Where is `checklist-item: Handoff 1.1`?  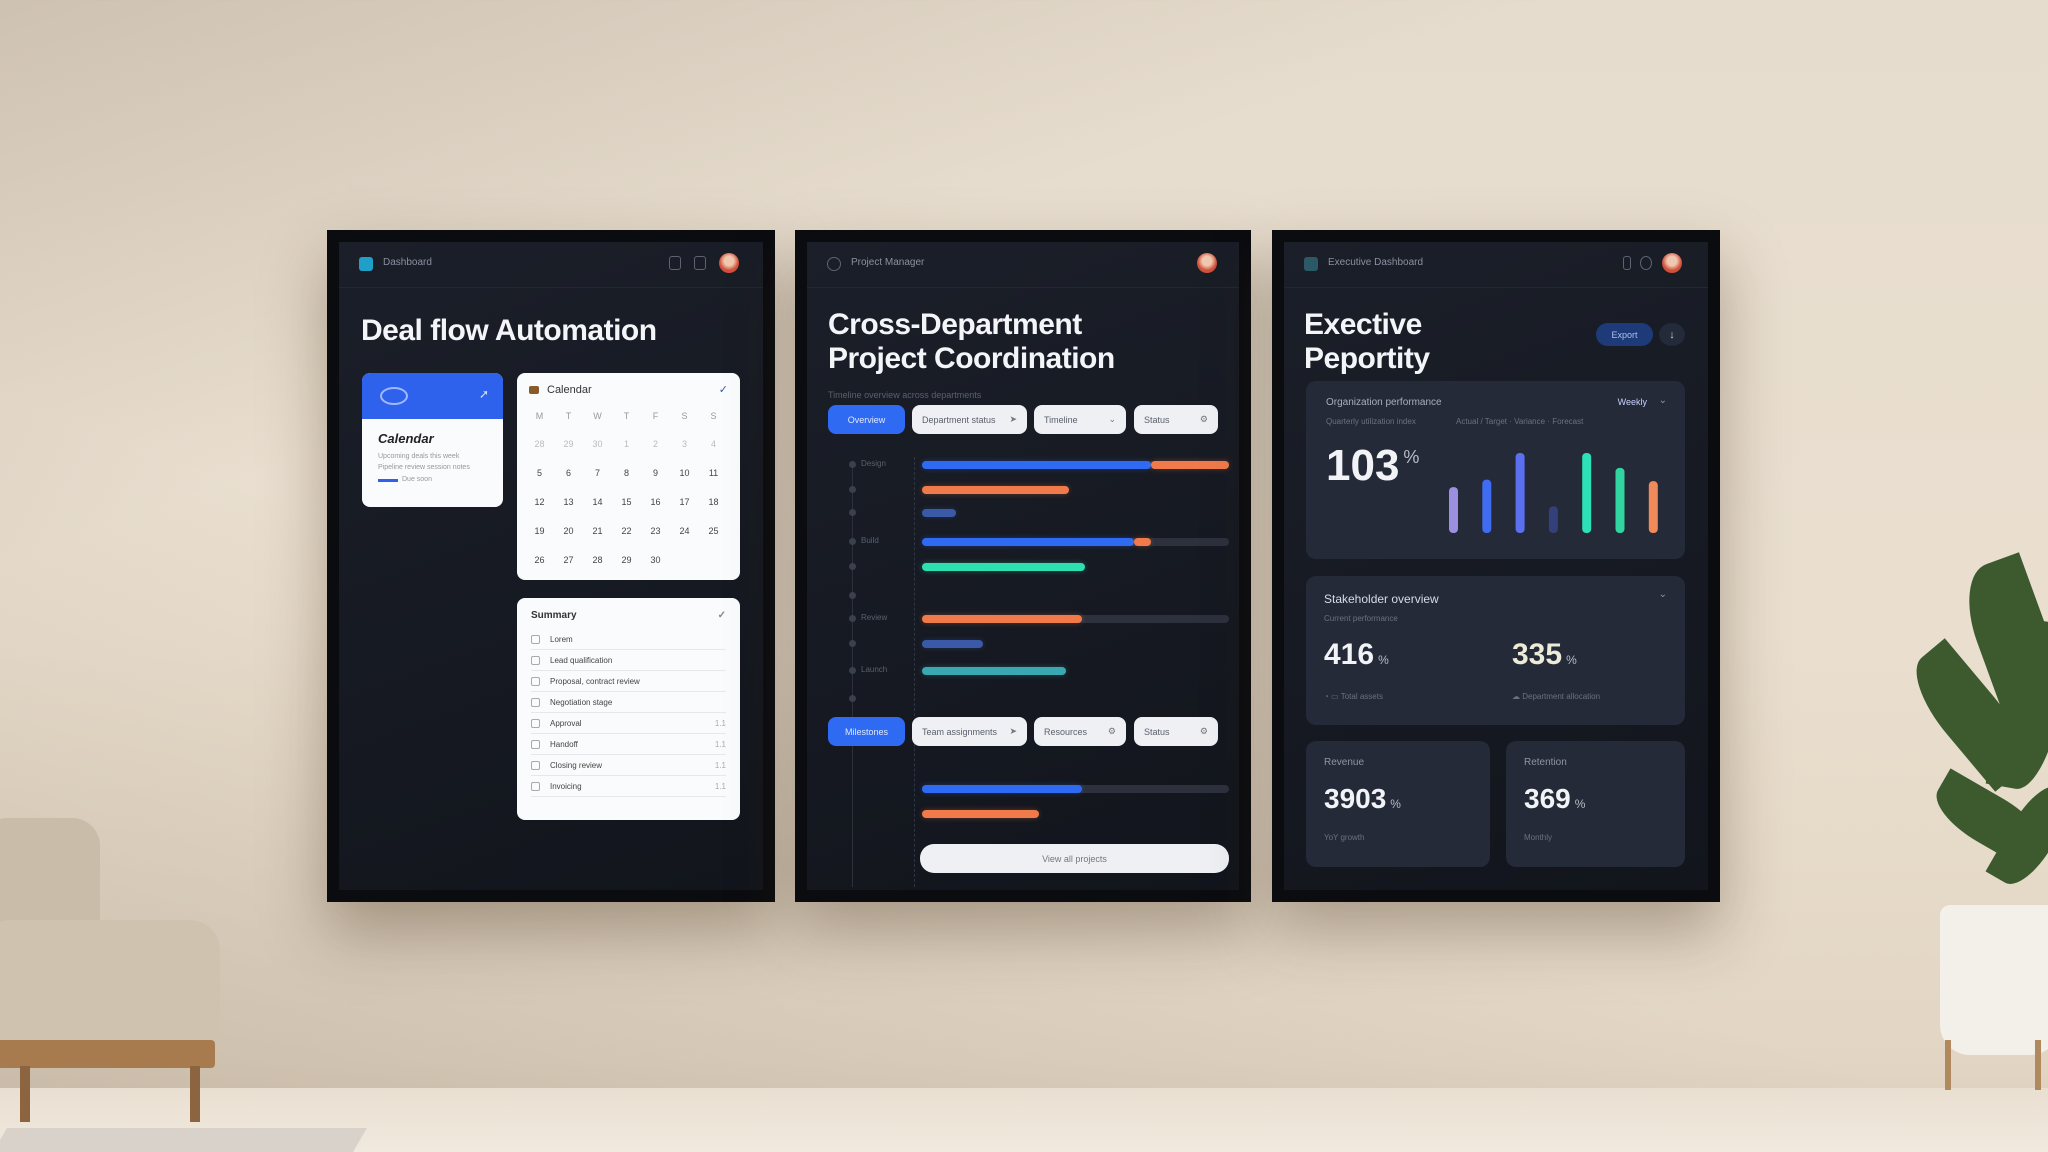
checklist-item: Handoff 1.1 is located at coordinates (628, 744).